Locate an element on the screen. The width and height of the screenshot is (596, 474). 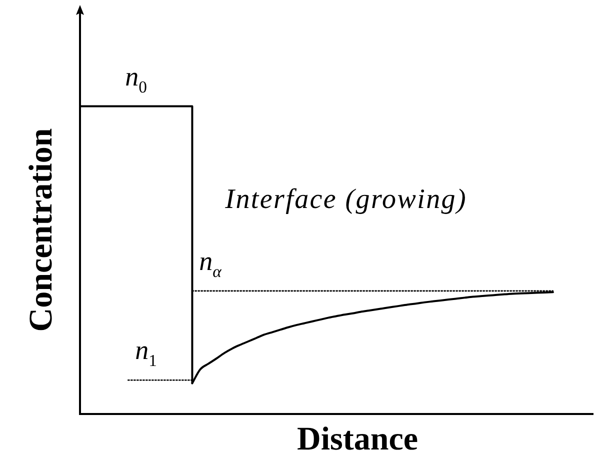
x-axis-title: Distance is located at coordinates (357, 440).